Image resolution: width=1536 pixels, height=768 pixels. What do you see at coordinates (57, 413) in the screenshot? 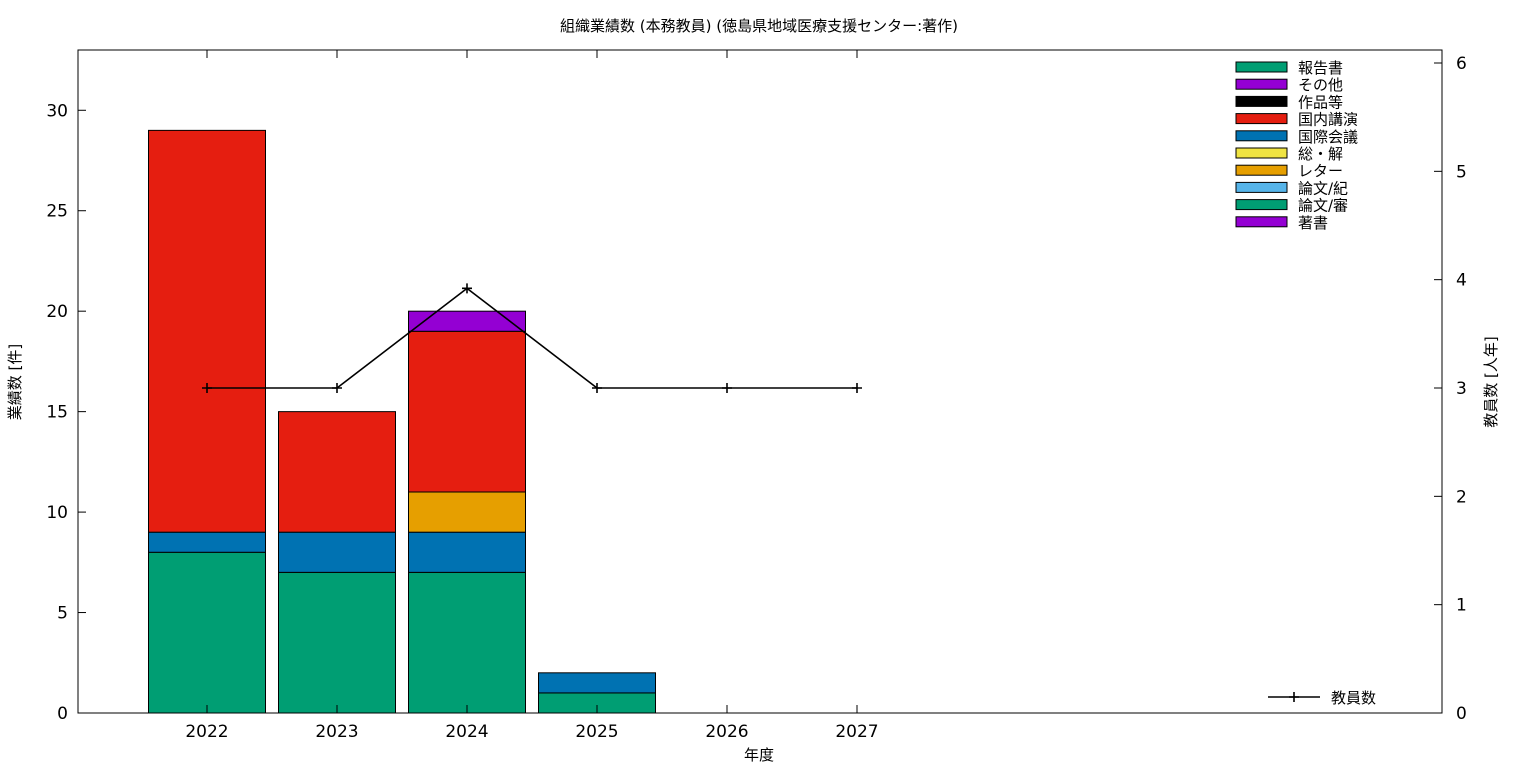
I see `y-tick-label: 15` at bounding box center [57, 413].